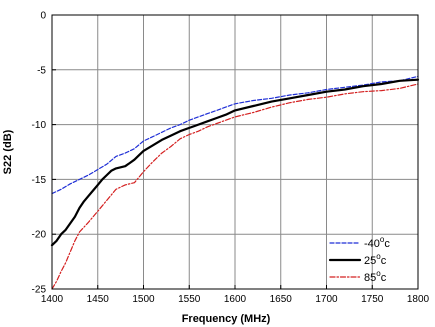  What do you see at coordinates (370, 278) in the screenshot?
I see `legend-series-name: 85` at bounding box center [370, 278].